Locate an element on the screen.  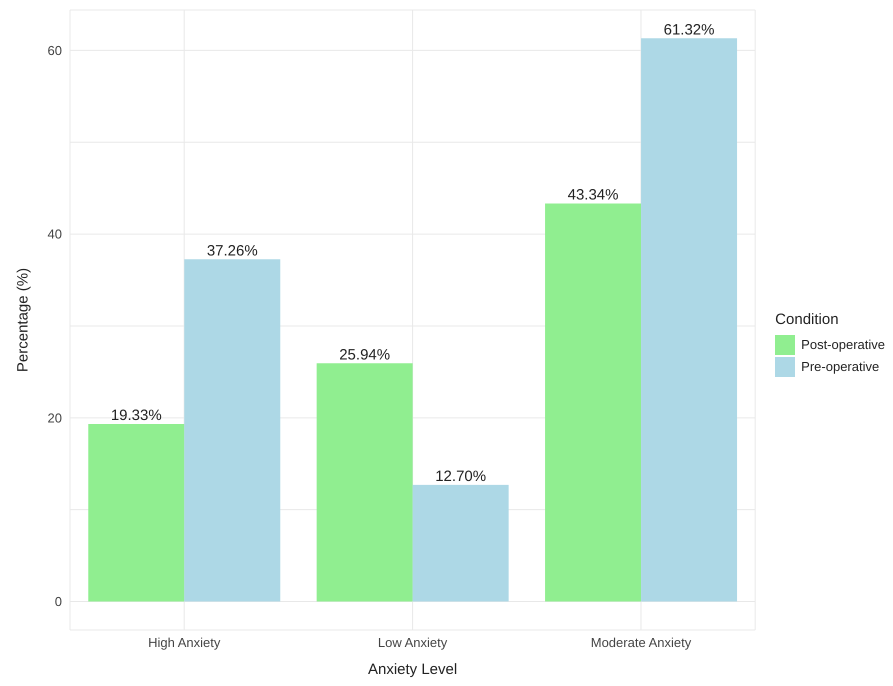
y-axis-title: Percentage (%) is located at coordinates (23, 320).